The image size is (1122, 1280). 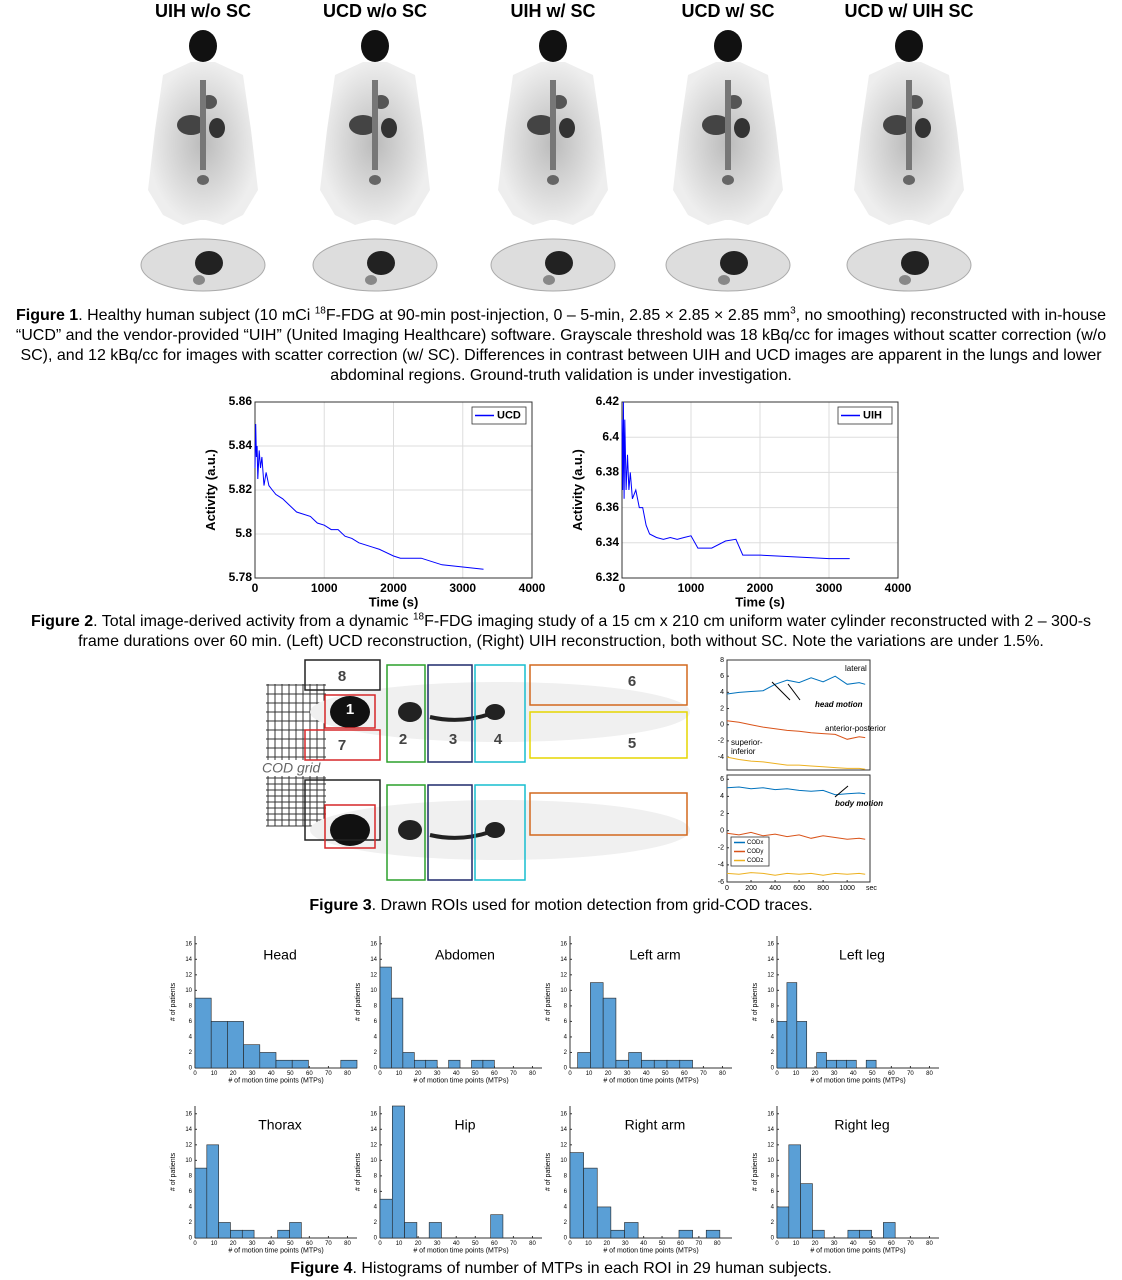 What do you see at coordinates (839, 704) in the screenshot?
I see `annotation: head motion` at bounding box center [839, 704].